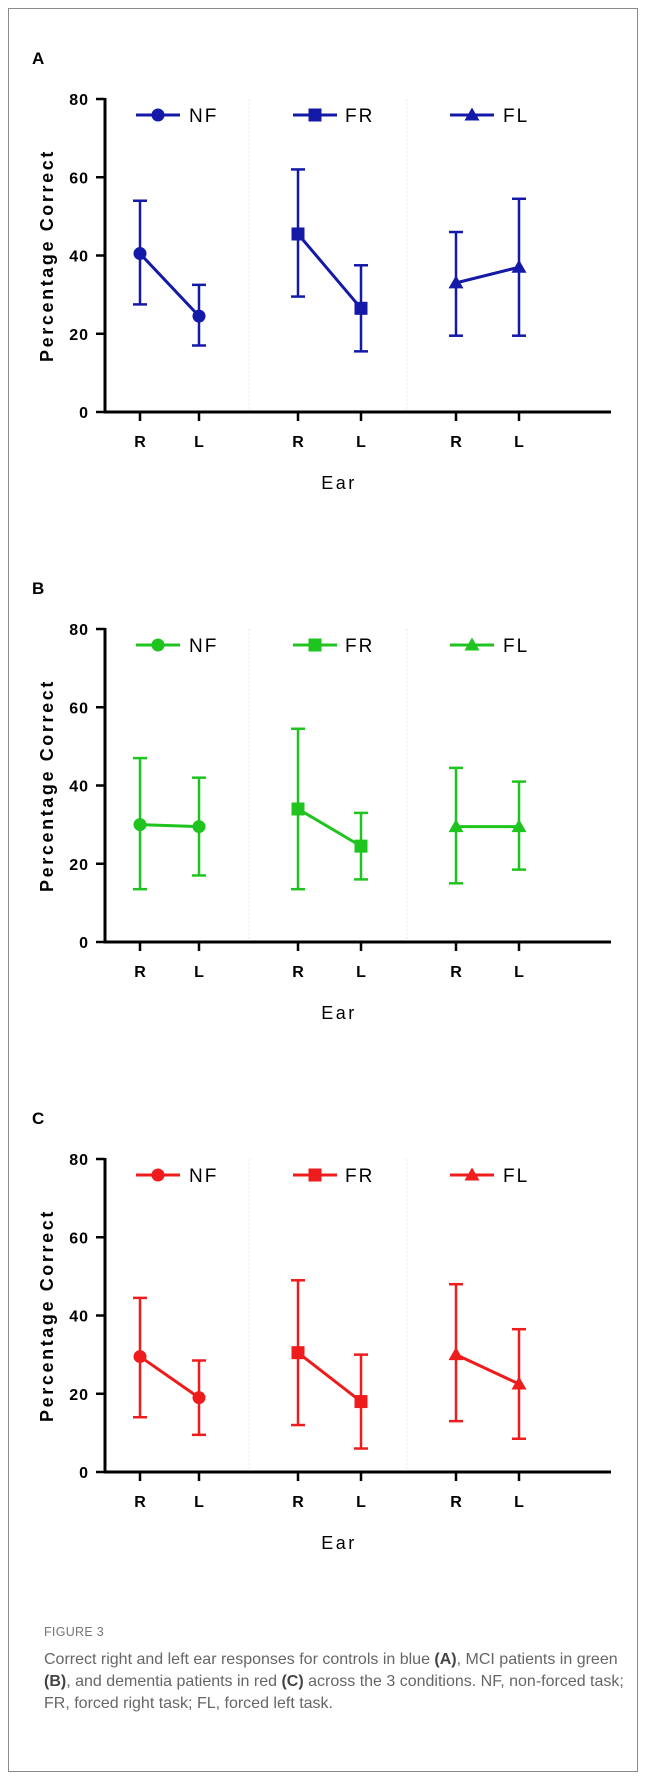  I want to click on caption-title: FIGURE 3, so click(74, 1632).